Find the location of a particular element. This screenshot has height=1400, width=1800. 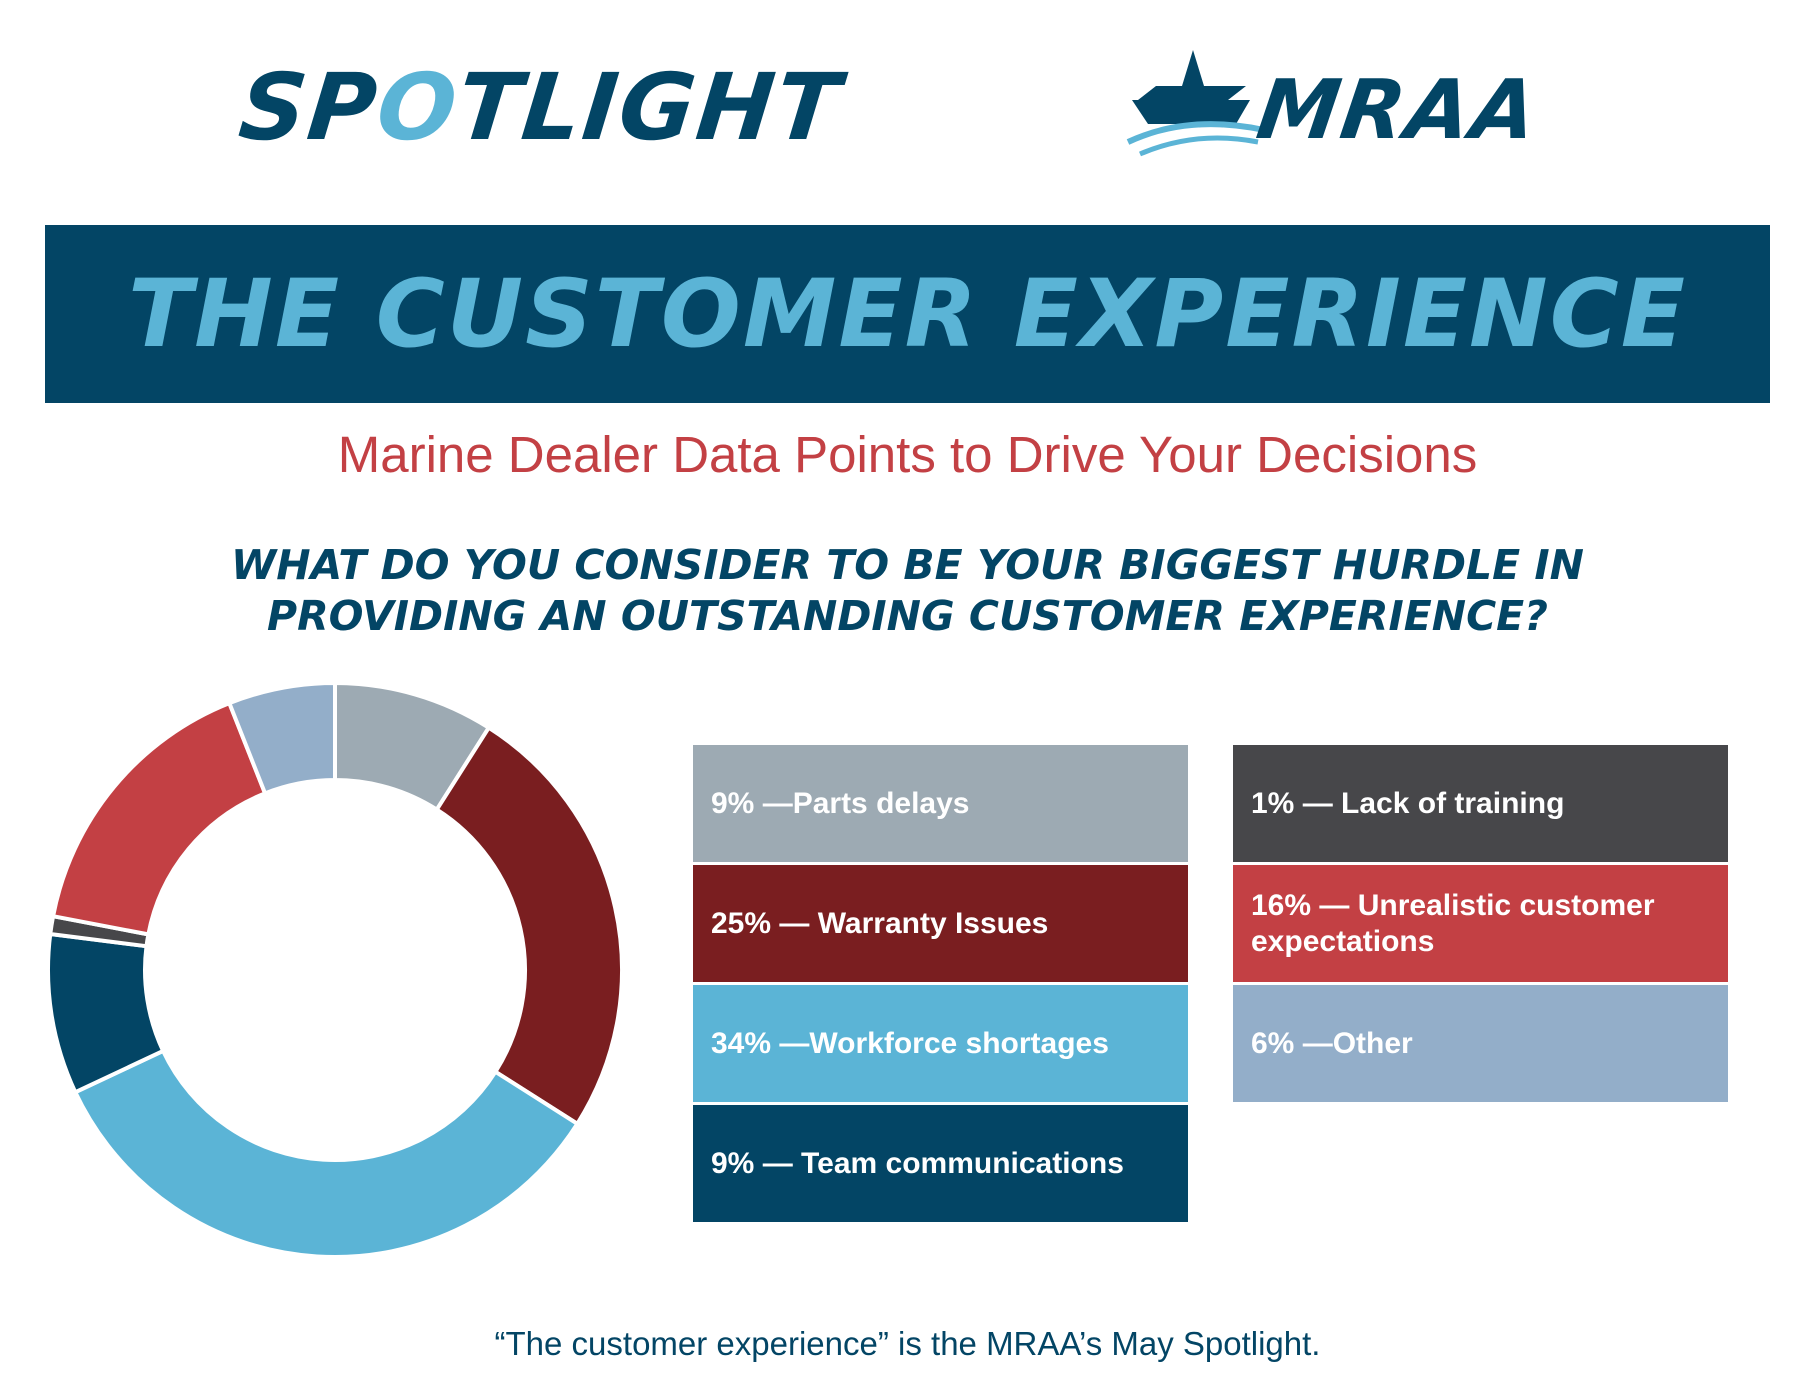

legend-item: 34% —Workforce shortages is located at coordinates (940, 1043).